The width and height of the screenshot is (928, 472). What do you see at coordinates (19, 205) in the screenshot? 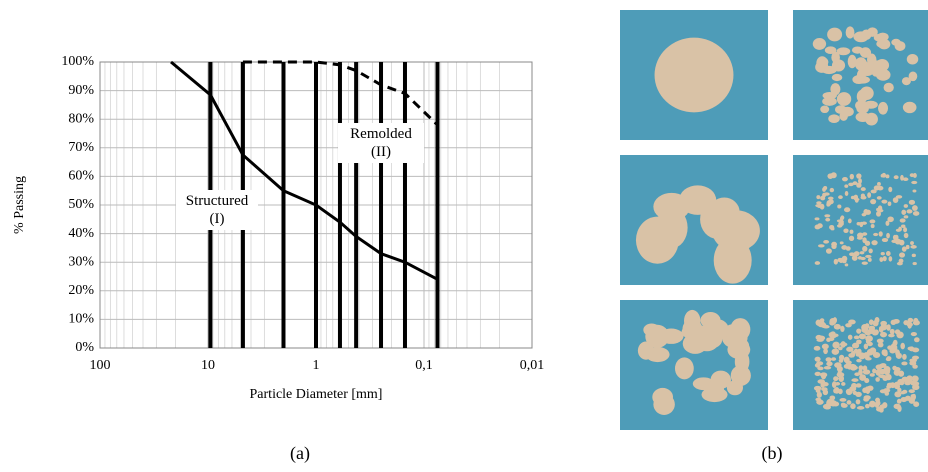
I see `y-axis-label: % Passing` at bounding box center [19, 205].